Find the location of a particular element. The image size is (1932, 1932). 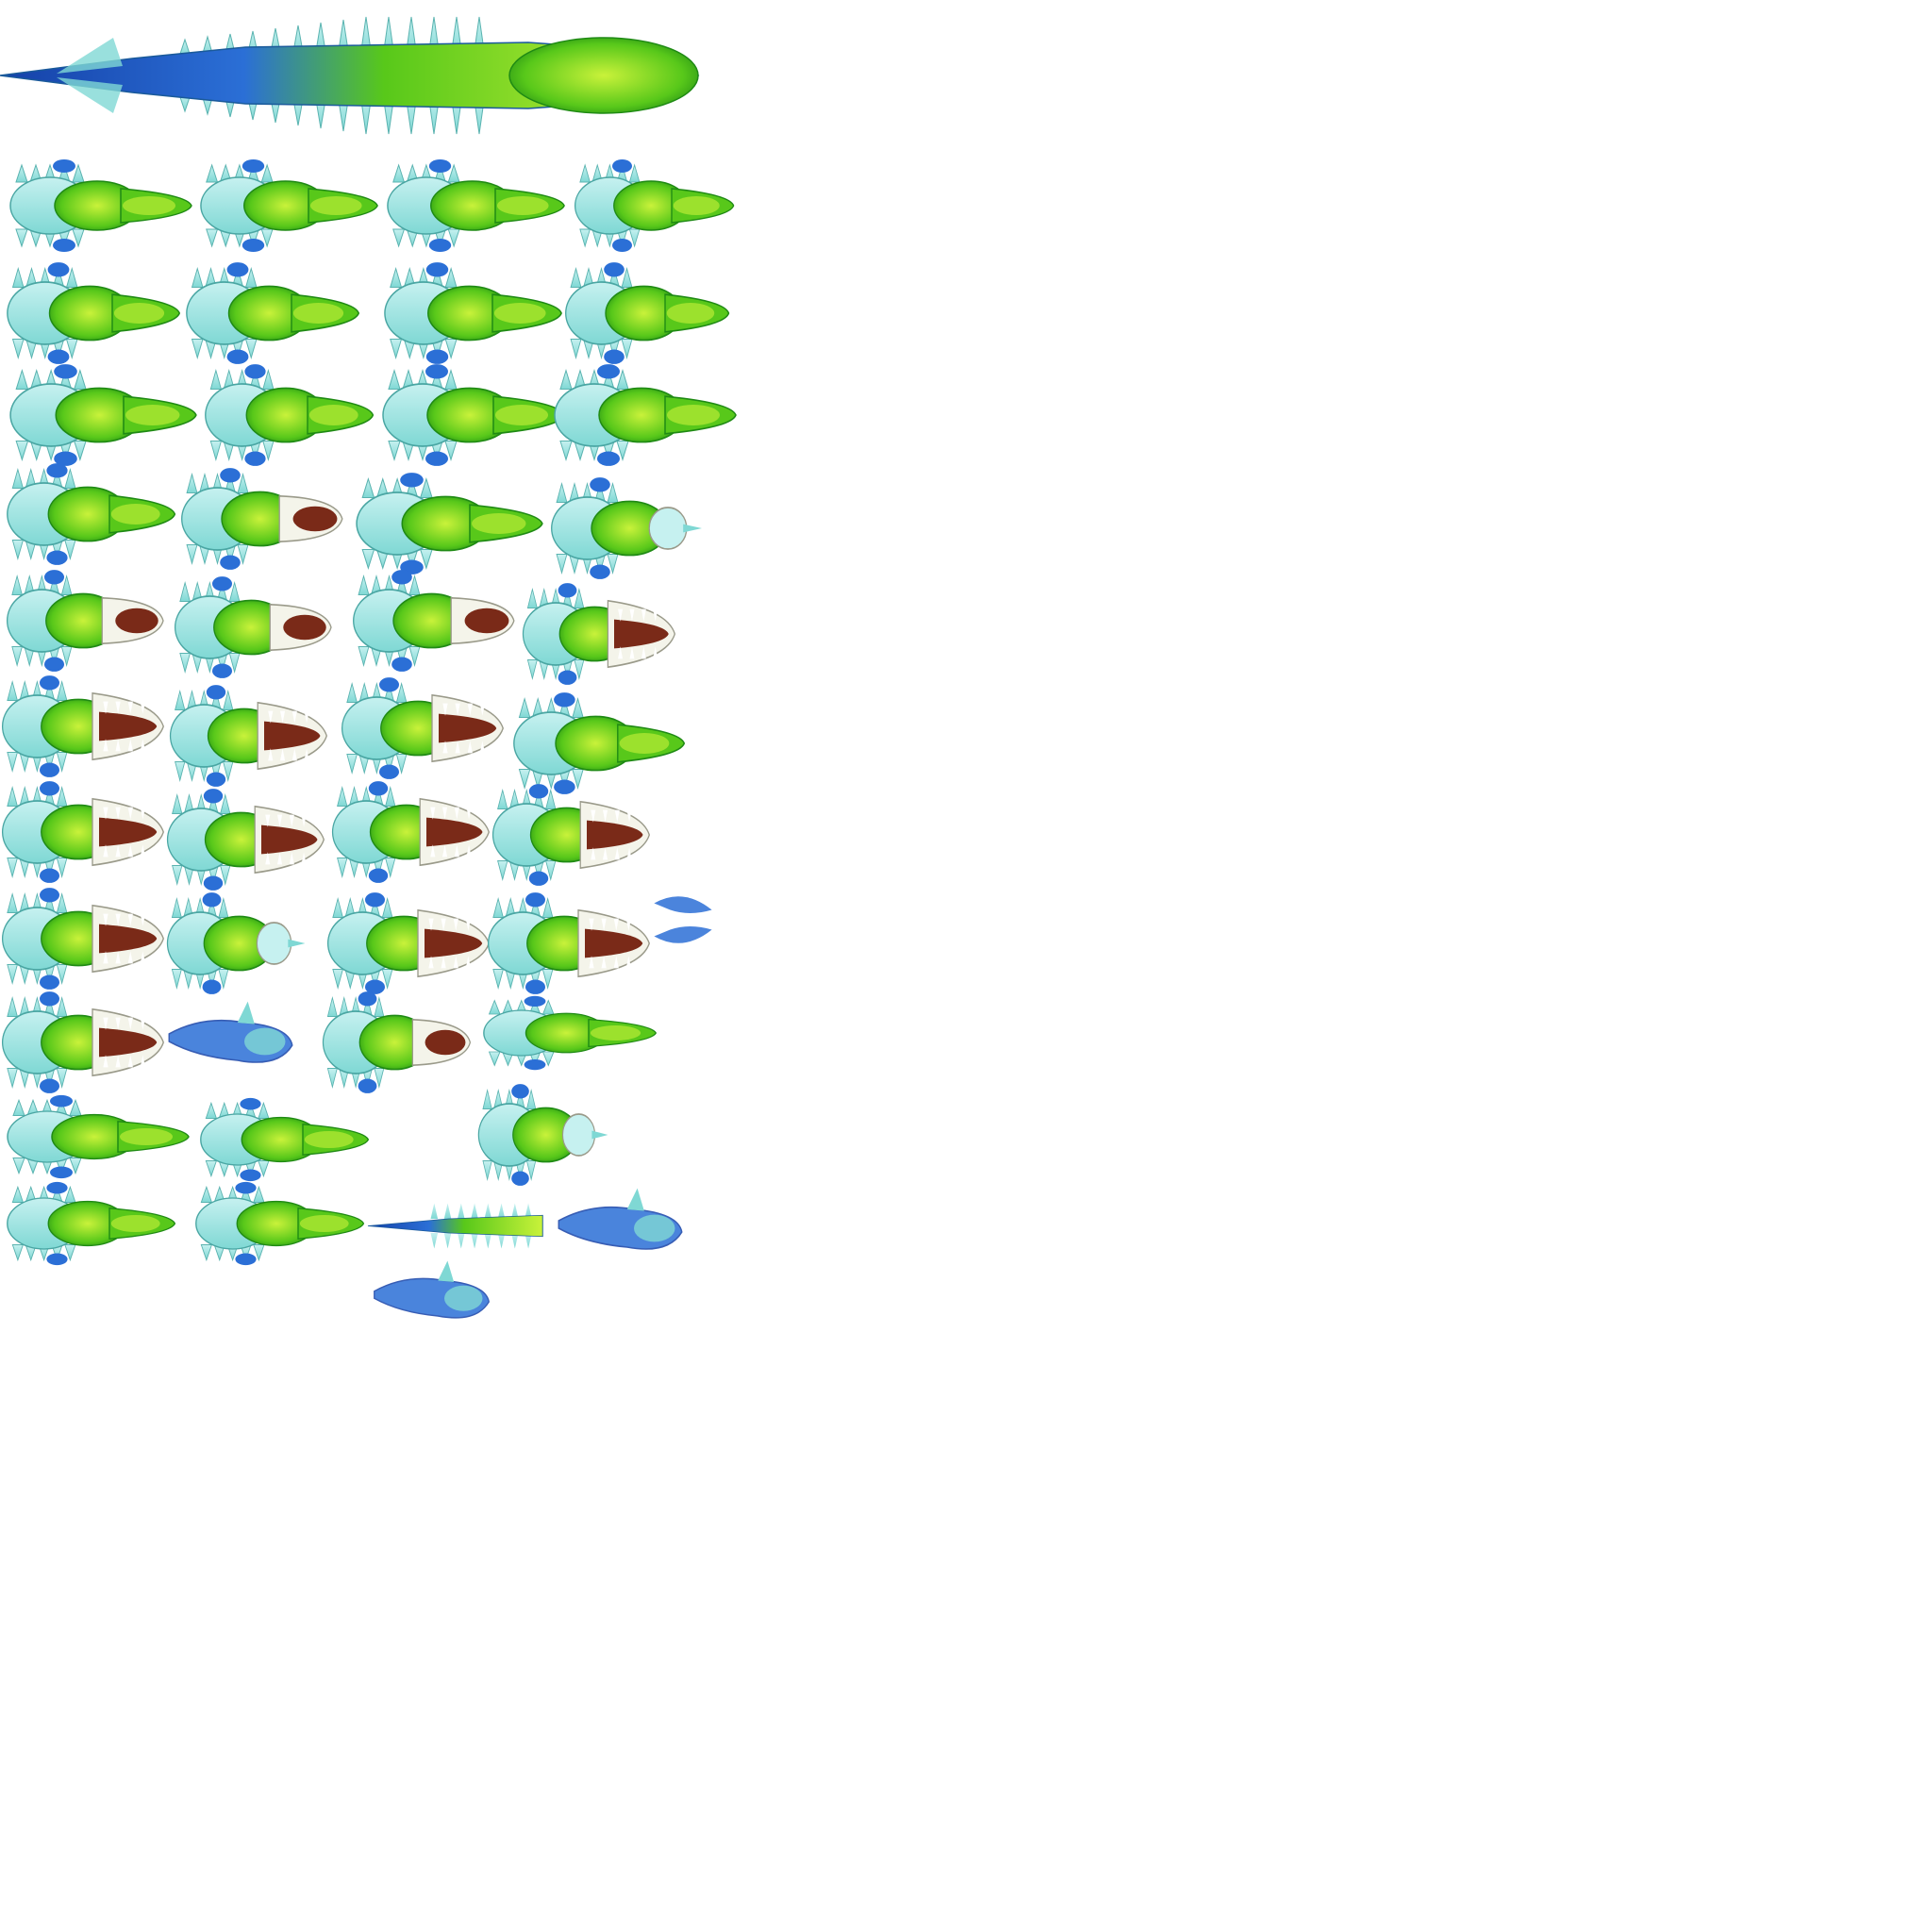

sprite-frame-tail is located at coordinates (457, 1226).